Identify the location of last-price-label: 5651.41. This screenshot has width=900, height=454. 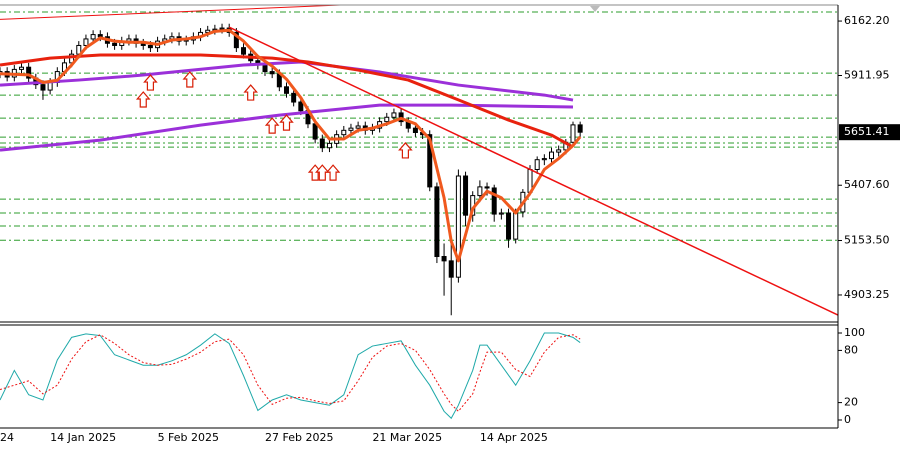
(867, 131).